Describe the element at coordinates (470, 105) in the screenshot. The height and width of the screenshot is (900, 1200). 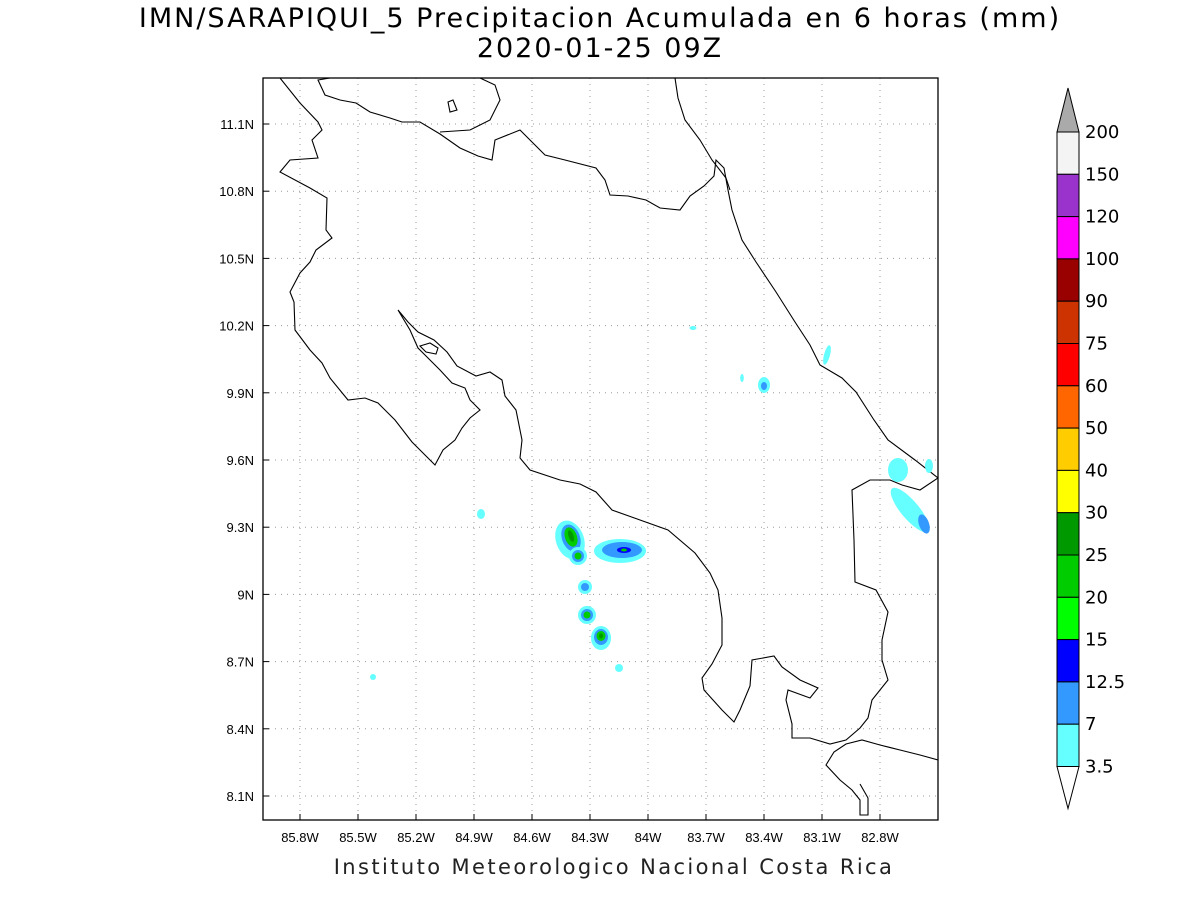
I see `coastline-nicaragua` at that location.